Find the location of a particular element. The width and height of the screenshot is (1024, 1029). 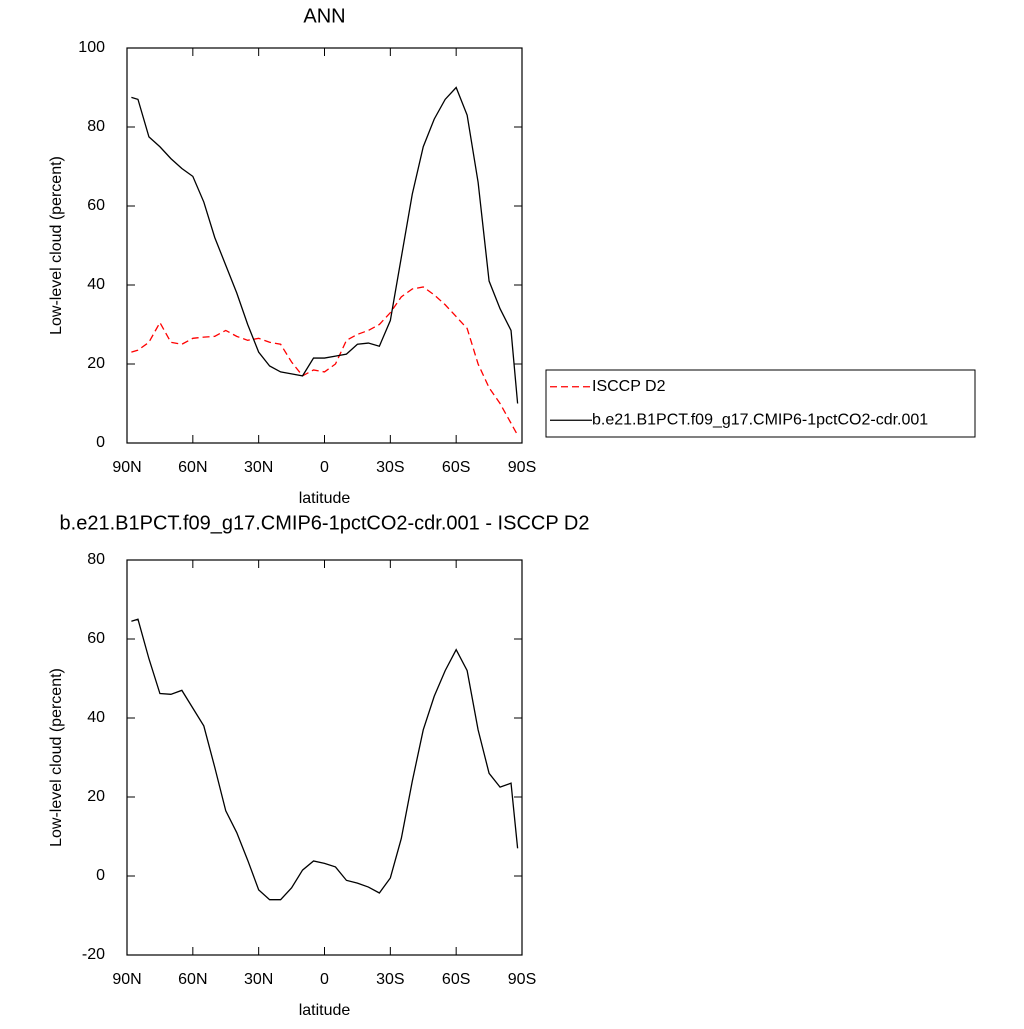

legend-label: ISCCP D2 is located at coordinates (629, 386).